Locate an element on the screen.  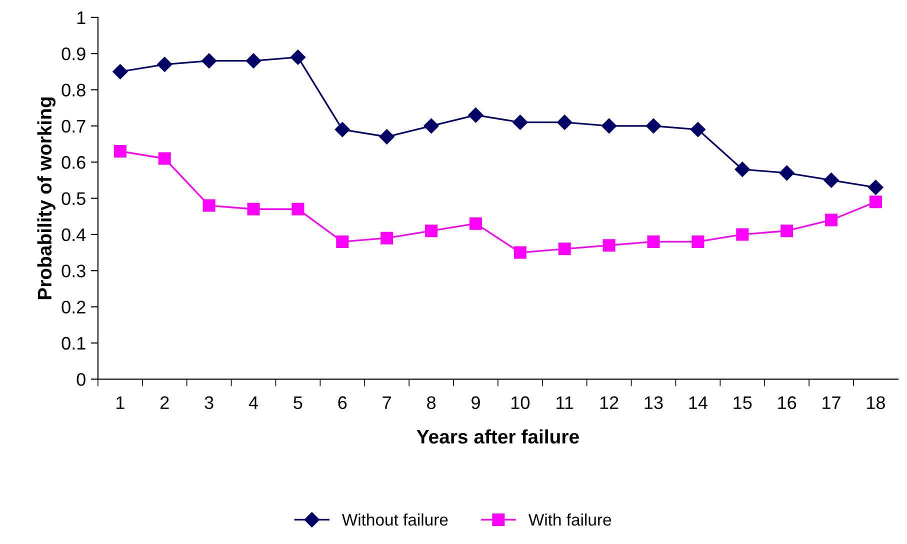
y-tick-label: 1 is located at coordinates (81, 18).